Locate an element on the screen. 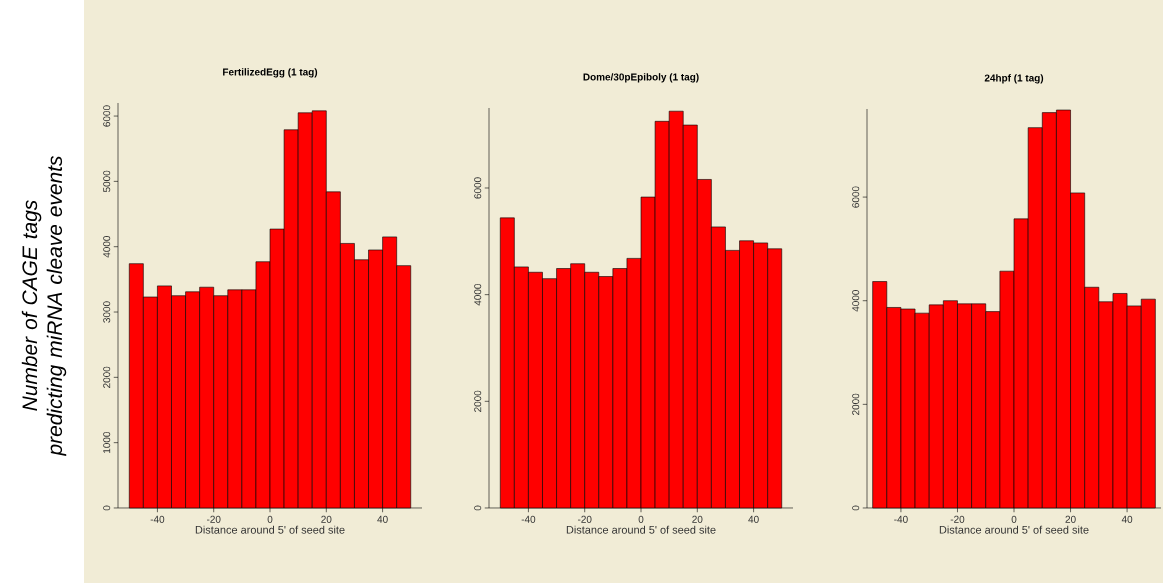 This screenshot has height=583, width=1163. chart-title: Dome/30pEpiboly (1 tag) is located at coordinates (641, 78).